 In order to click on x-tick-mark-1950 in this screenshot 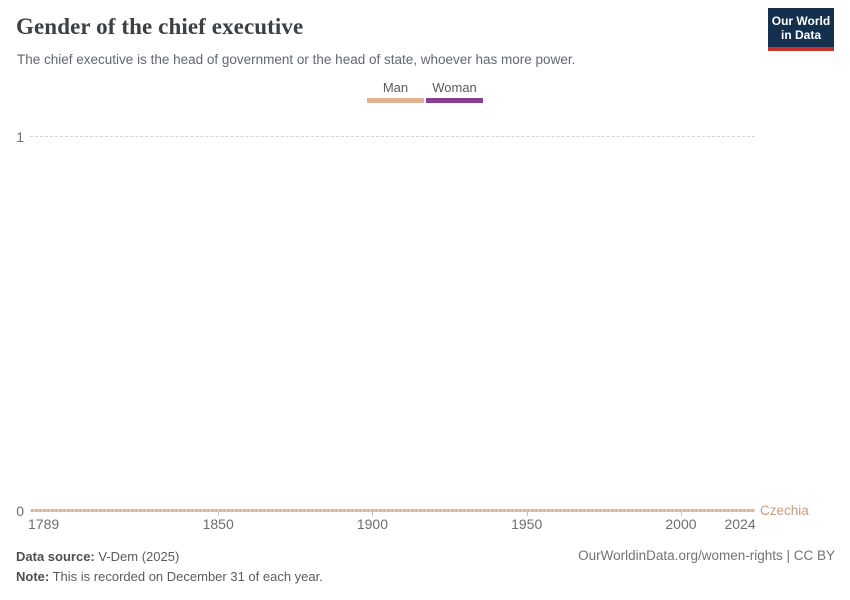, I will do `click(527, 514)`.